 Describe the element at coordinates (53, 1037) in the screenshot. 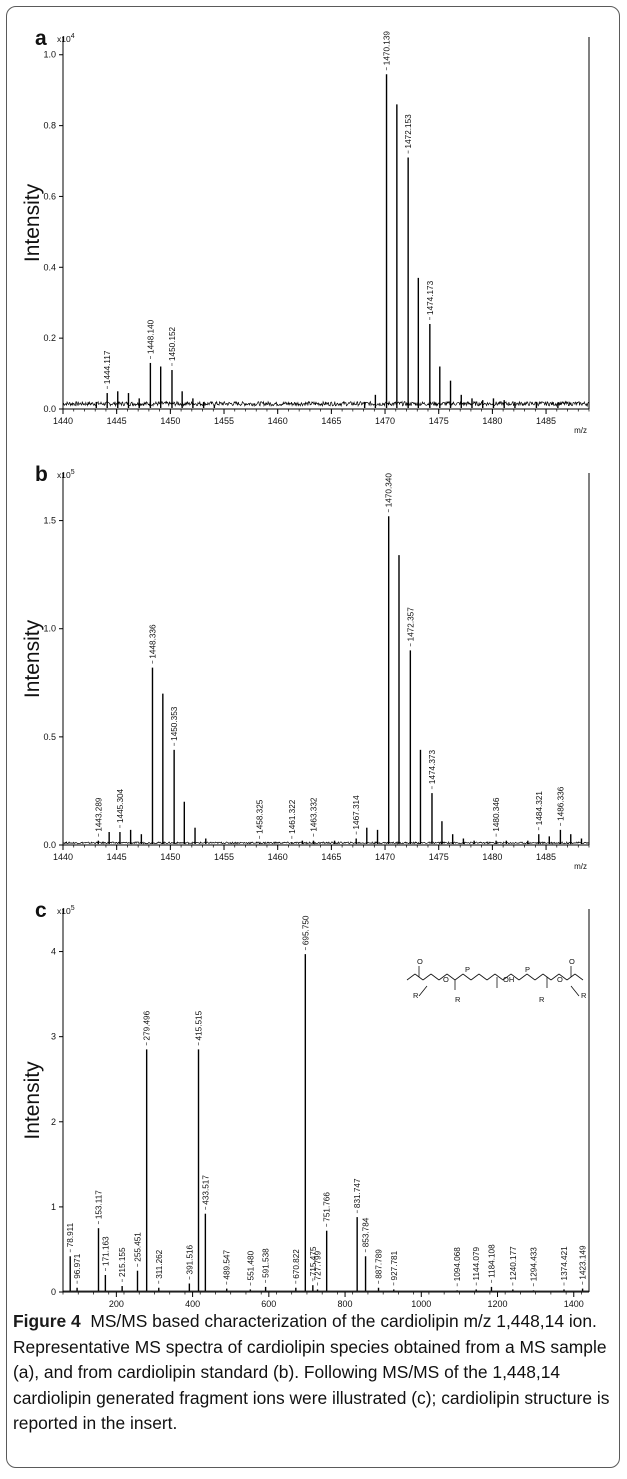

I see `y-tick-label: 3` at that location.